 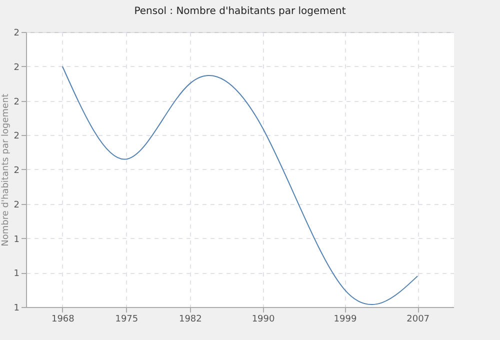 What do you see at coordinates (63, 319) in the screenshot?
I see `x-tick-label: 1968` at bounding box center [63, 319].